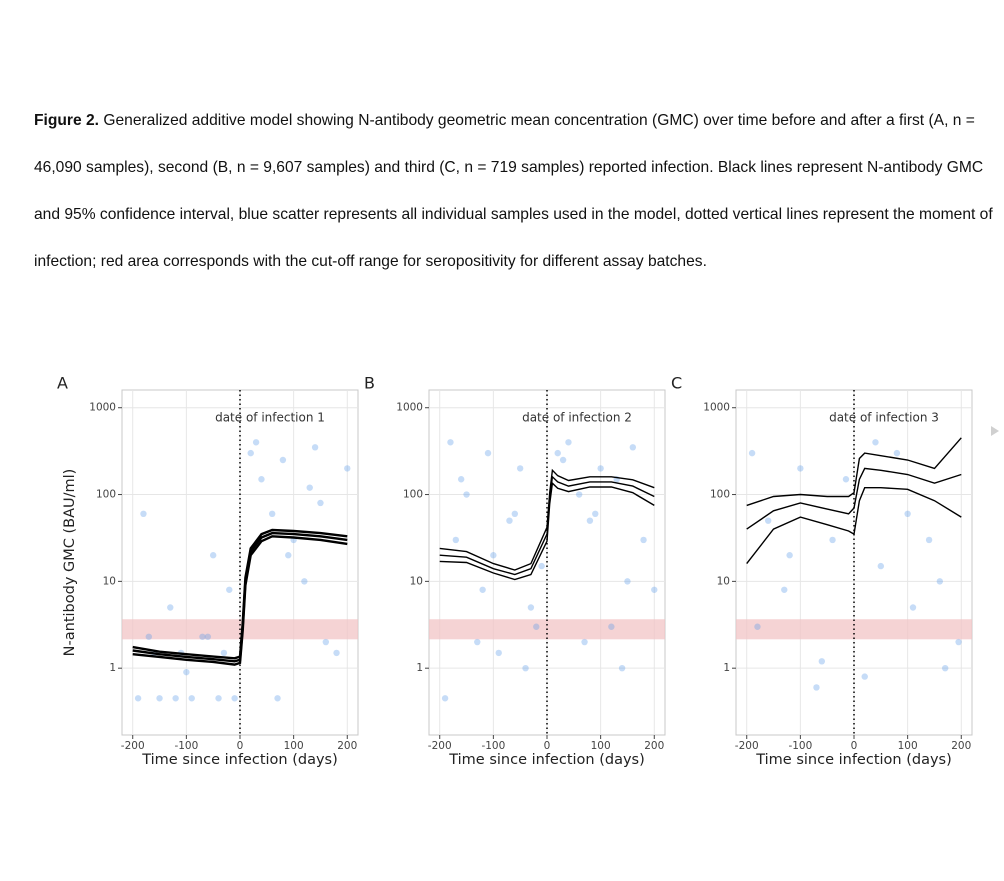 The height and width of the screenshot is (881, 1004). Describe the element at coordinates (654, 746) in the screenshot. I see `x-tick-label: 200` at that location.